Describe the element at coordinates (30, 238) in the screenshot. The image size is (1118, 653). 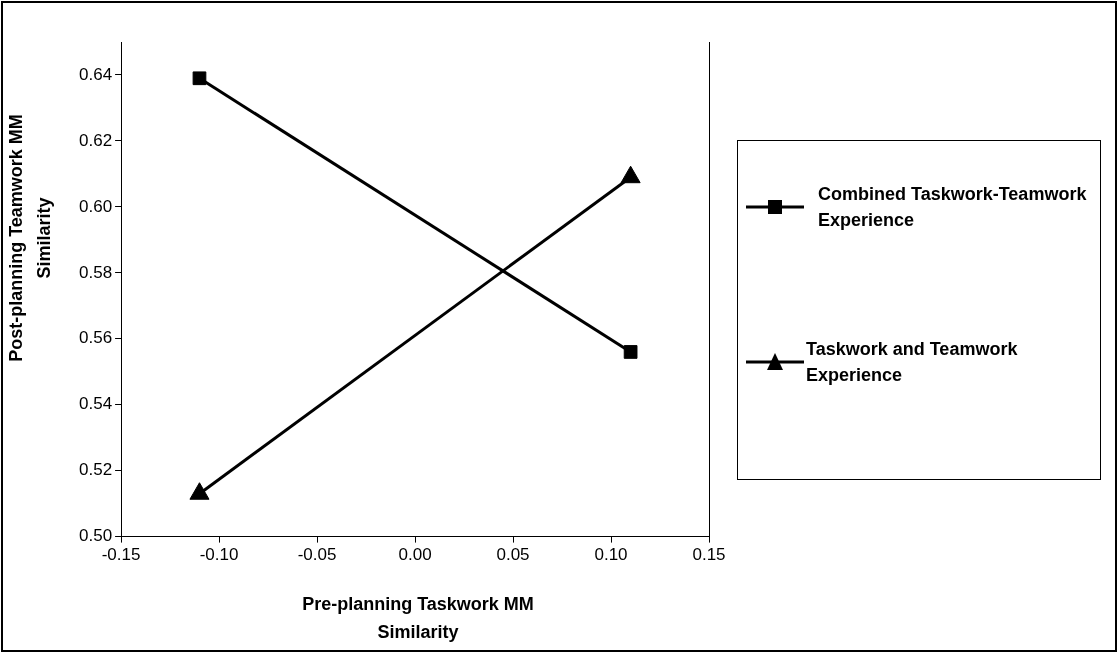
I see `y-axis-title: Post-planning Teamwork MM Similarity` at that location.